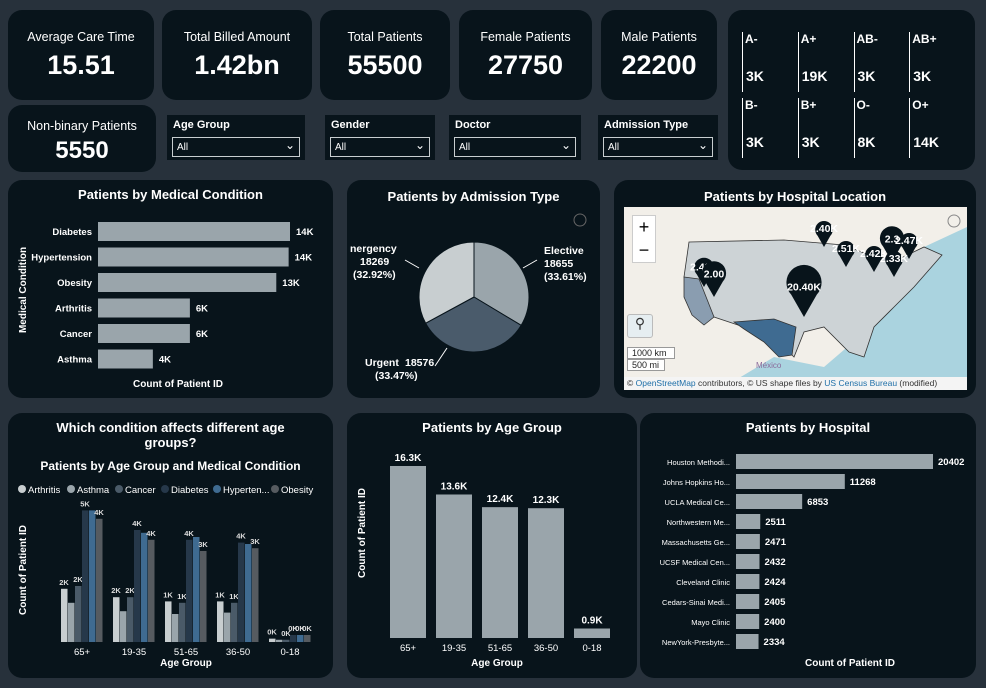 The width and height of the screenshot is (986, 688). What do you see at coordinates (373, 249) in the screenshot?
I see `slice-name: nergency` at bounding box center [373, 249].